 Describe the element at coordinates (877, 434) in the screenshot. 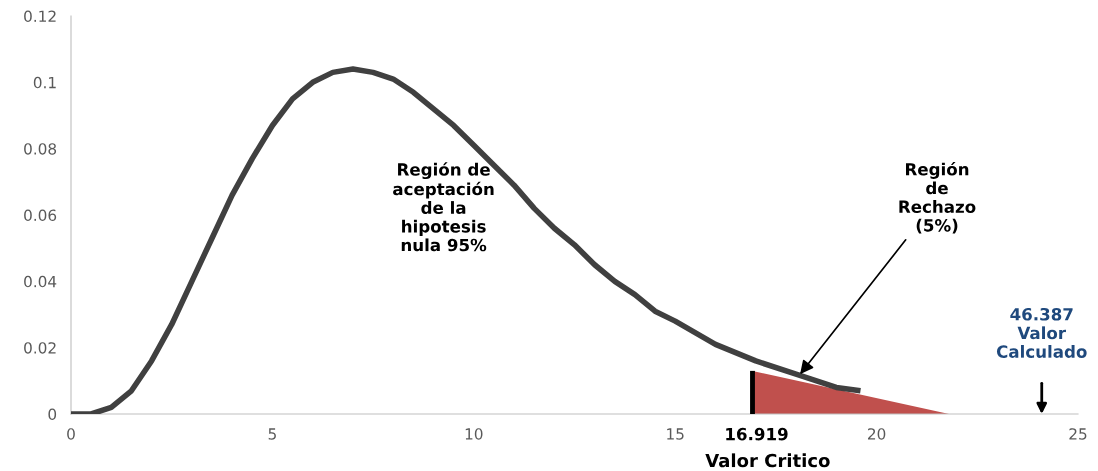

I see `x-tick-label: 20` at that location.